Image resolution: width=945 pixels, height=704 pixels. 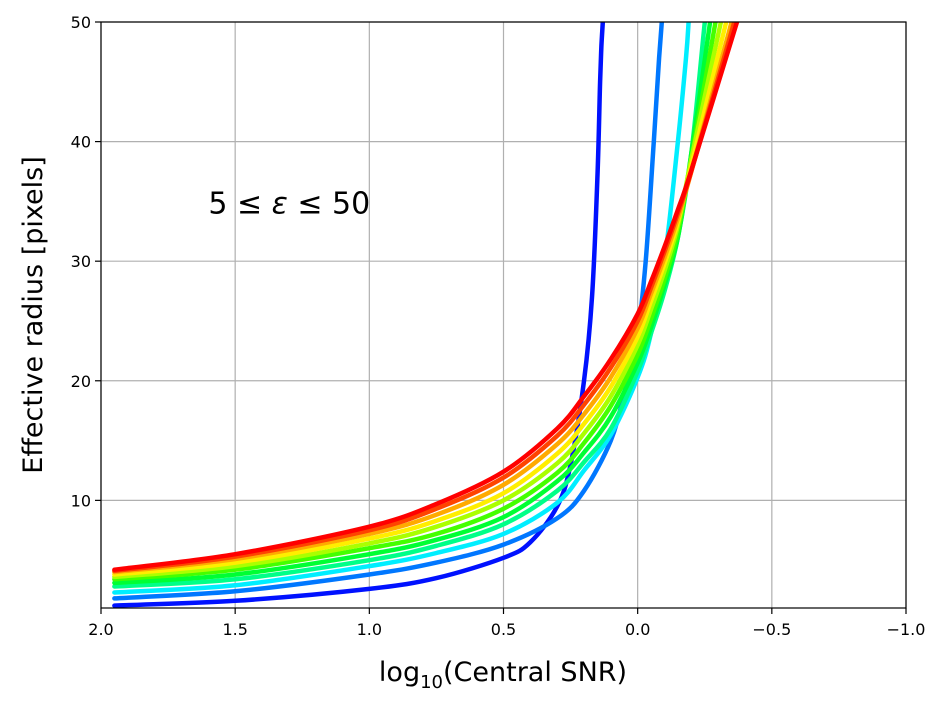 I want to click on y-tick-label: 30, so click(x=81, y=261).